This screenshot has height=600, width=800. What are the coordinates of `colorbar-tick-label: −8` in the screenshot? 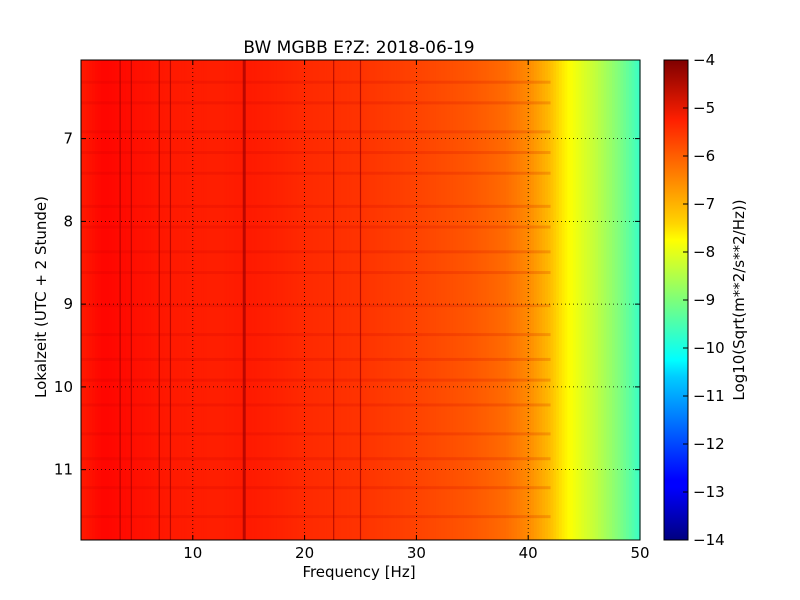 It's located at (704, 252).